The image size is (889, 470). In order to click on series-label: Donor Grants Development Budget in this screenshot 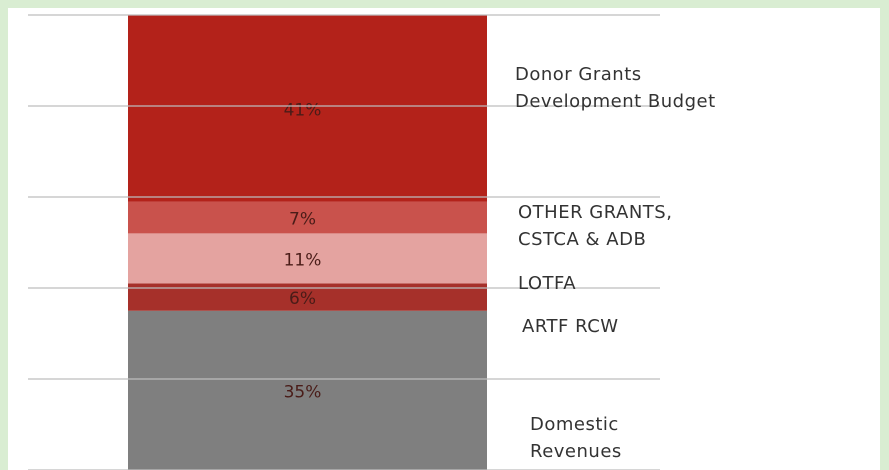, I will do `click(615, 88)`.